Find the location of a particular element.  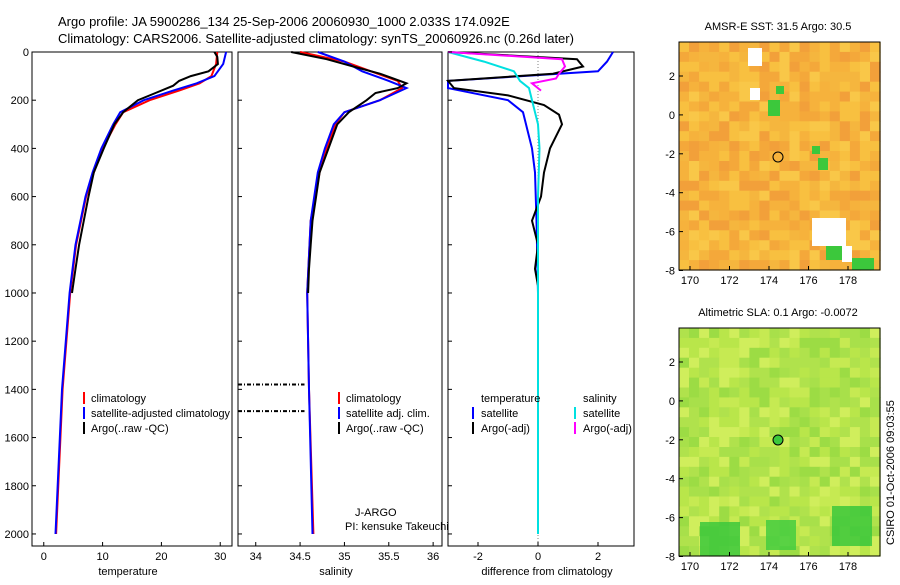

map-x-tick-label: 172 is located at coordinates (729, 567).